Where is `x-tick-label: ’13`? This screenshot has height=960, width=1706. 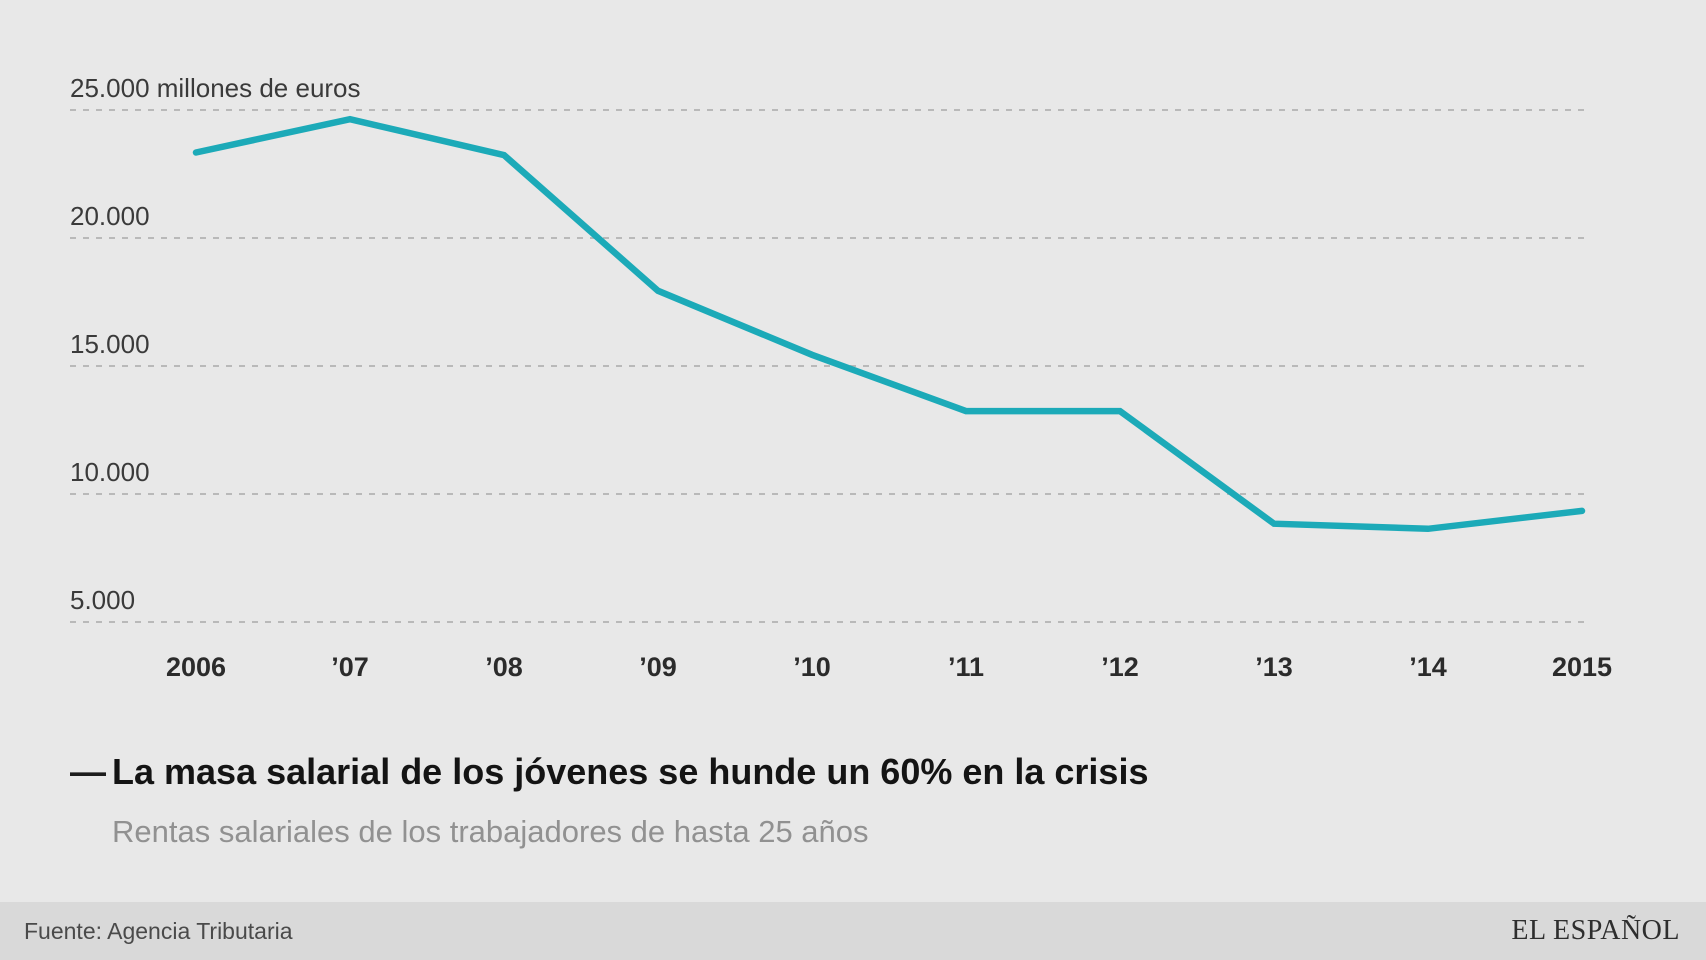 x-tick-label: ’13 is located at coordinates (1274, 667).